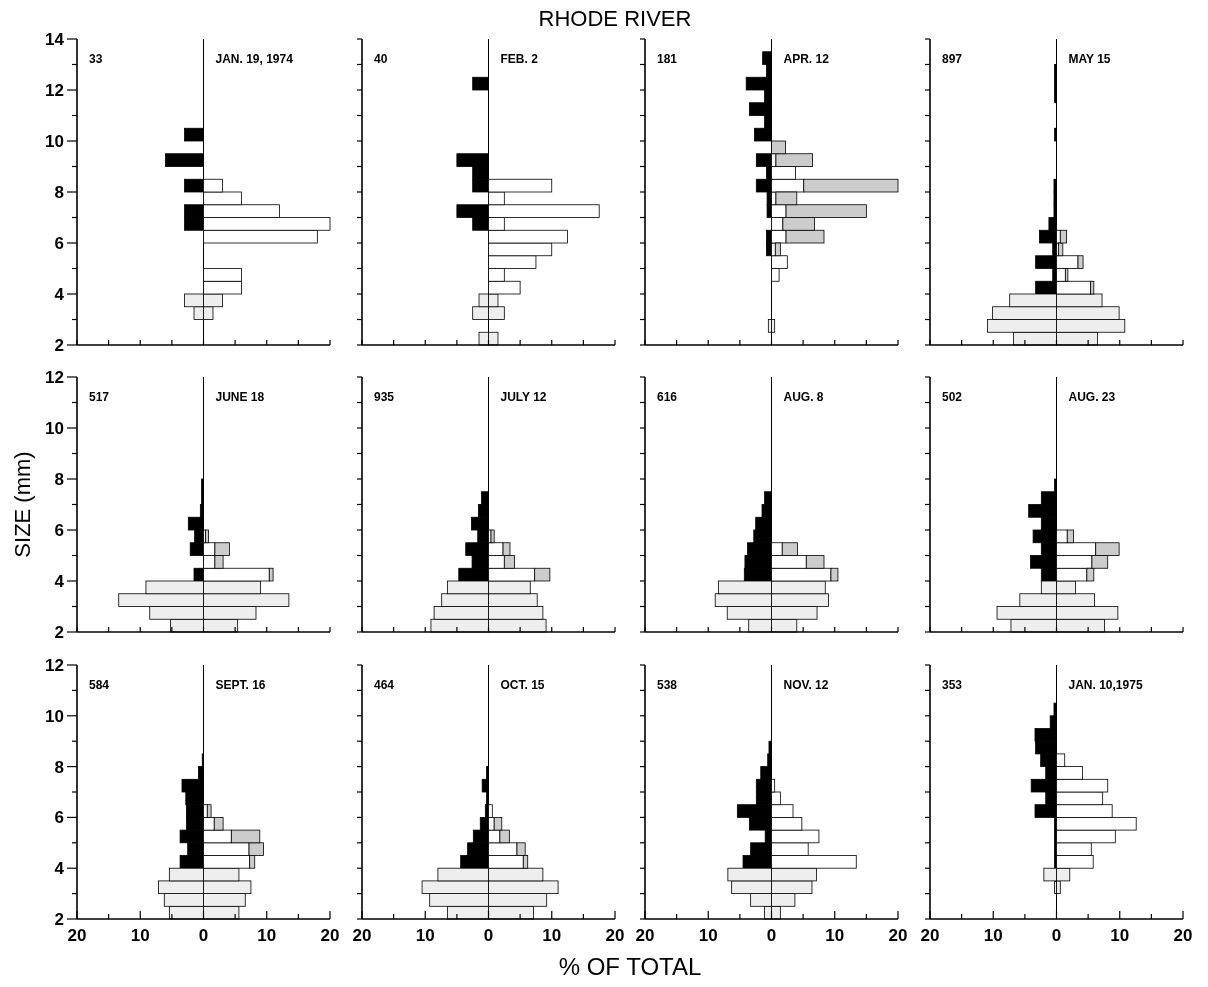 The width and height of the screenshot is (1208, 987). What do you see at coordinates (667, 397) in the screenshot?
I see `annotation: 616` at bounding box center [667, 397].